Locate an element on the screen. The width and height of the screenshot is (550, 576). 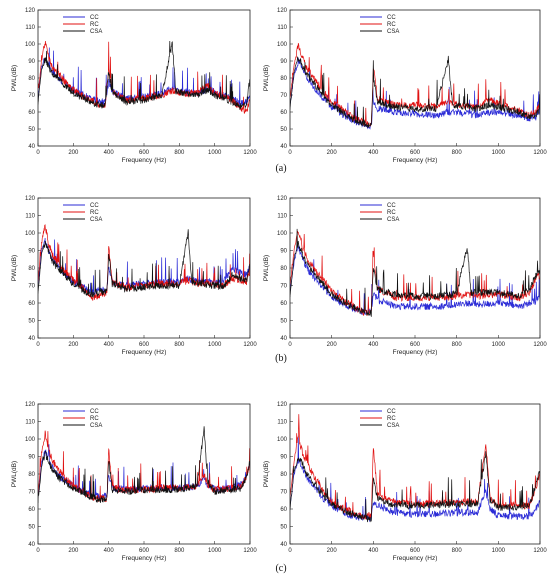
caption-a: (a) is located at coordinates (280, 168).